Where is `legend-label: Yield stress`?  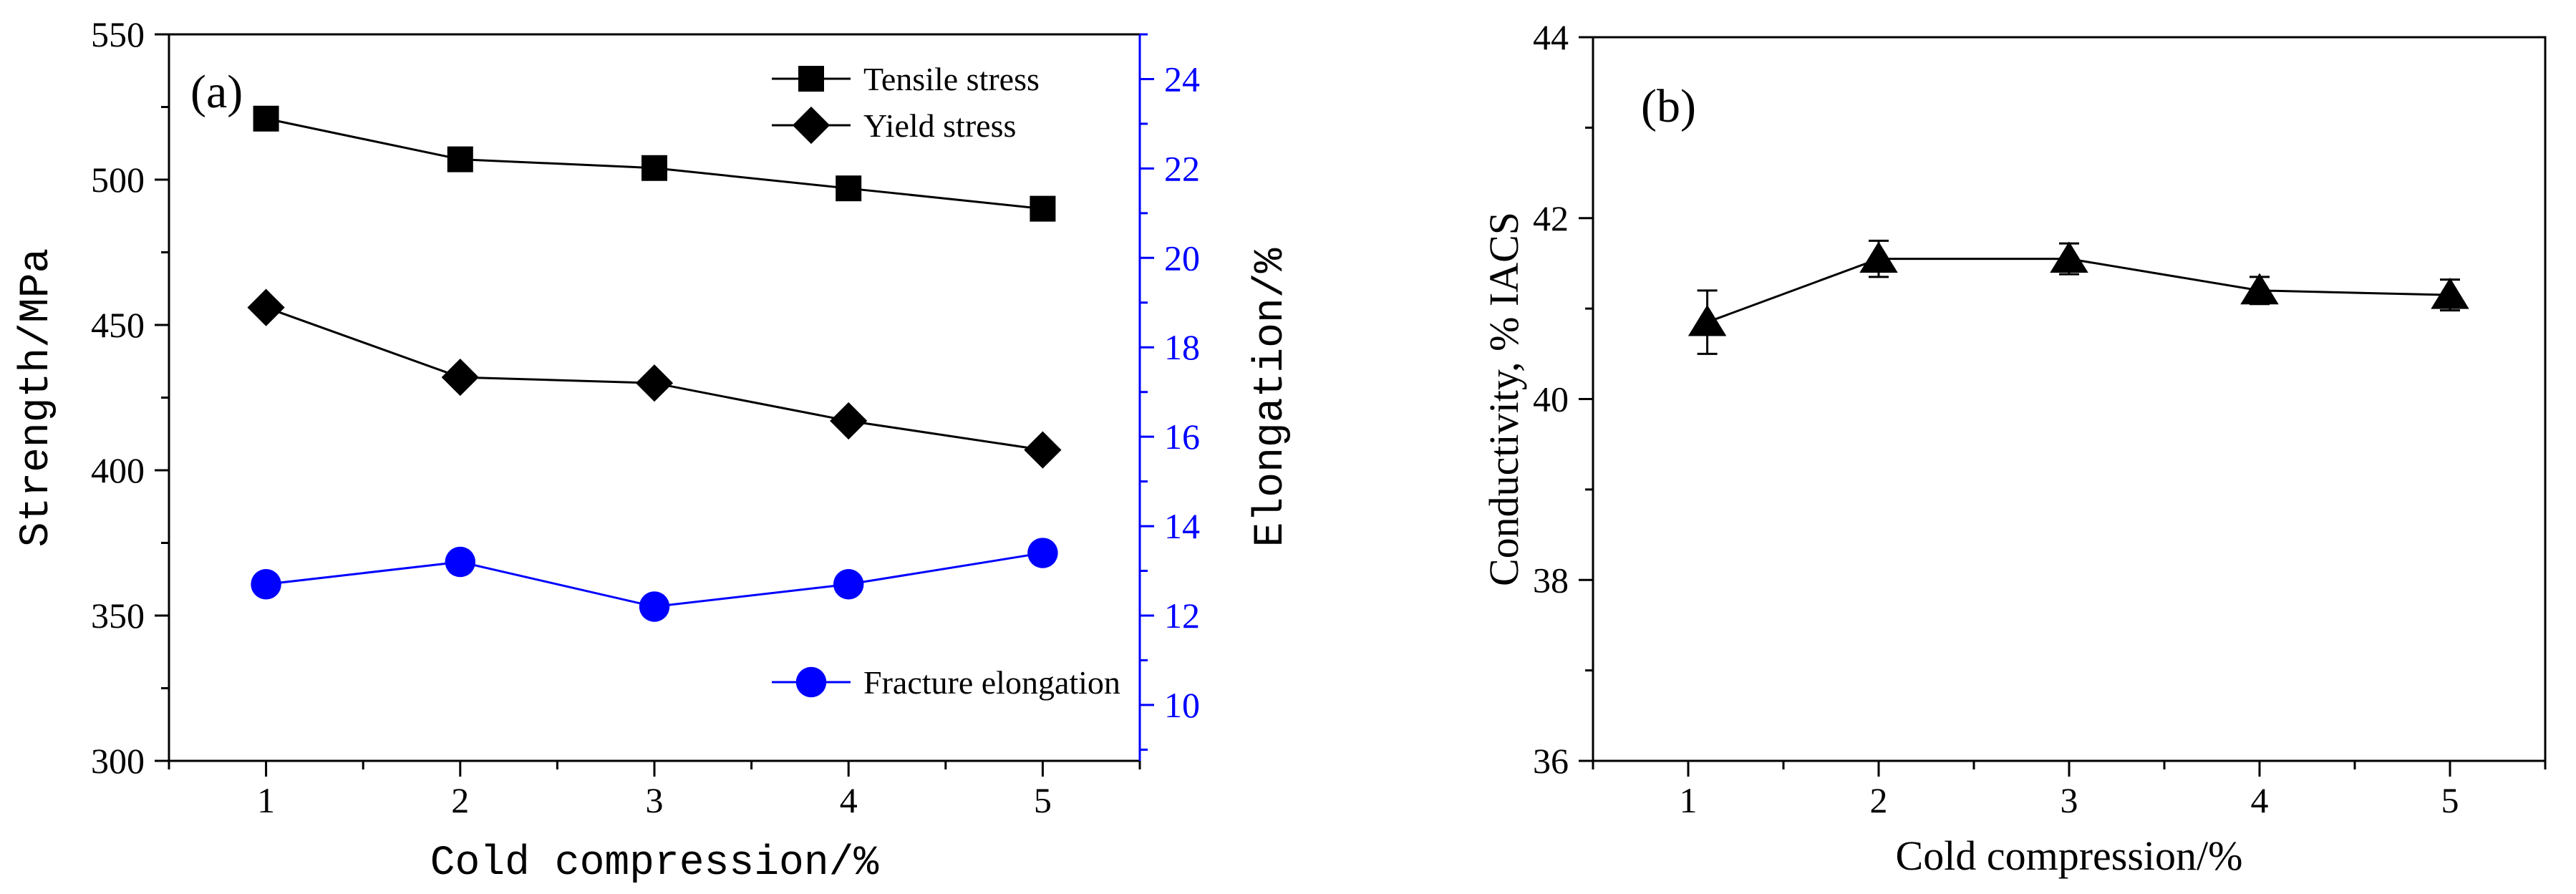
legend-label: Yield stress is located at coordinates (939, 125).